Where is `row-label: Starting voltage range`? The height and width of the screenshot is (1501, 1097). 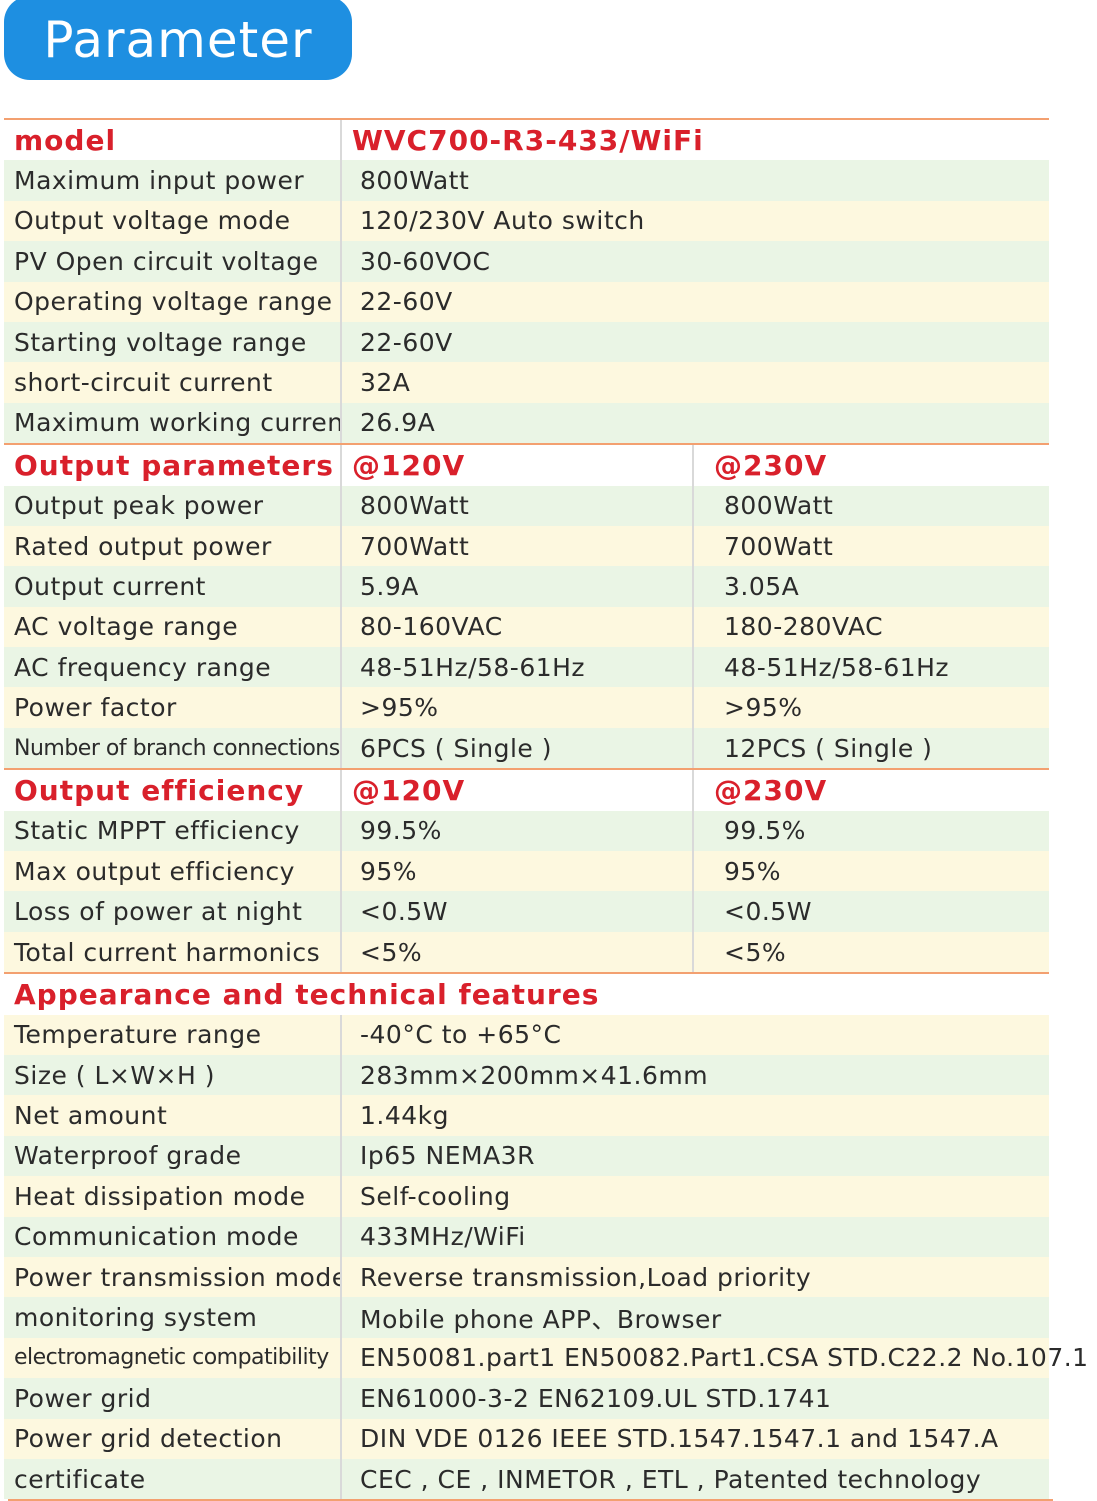 row-label: Starting voltage range is located at coordinates (173, 342).